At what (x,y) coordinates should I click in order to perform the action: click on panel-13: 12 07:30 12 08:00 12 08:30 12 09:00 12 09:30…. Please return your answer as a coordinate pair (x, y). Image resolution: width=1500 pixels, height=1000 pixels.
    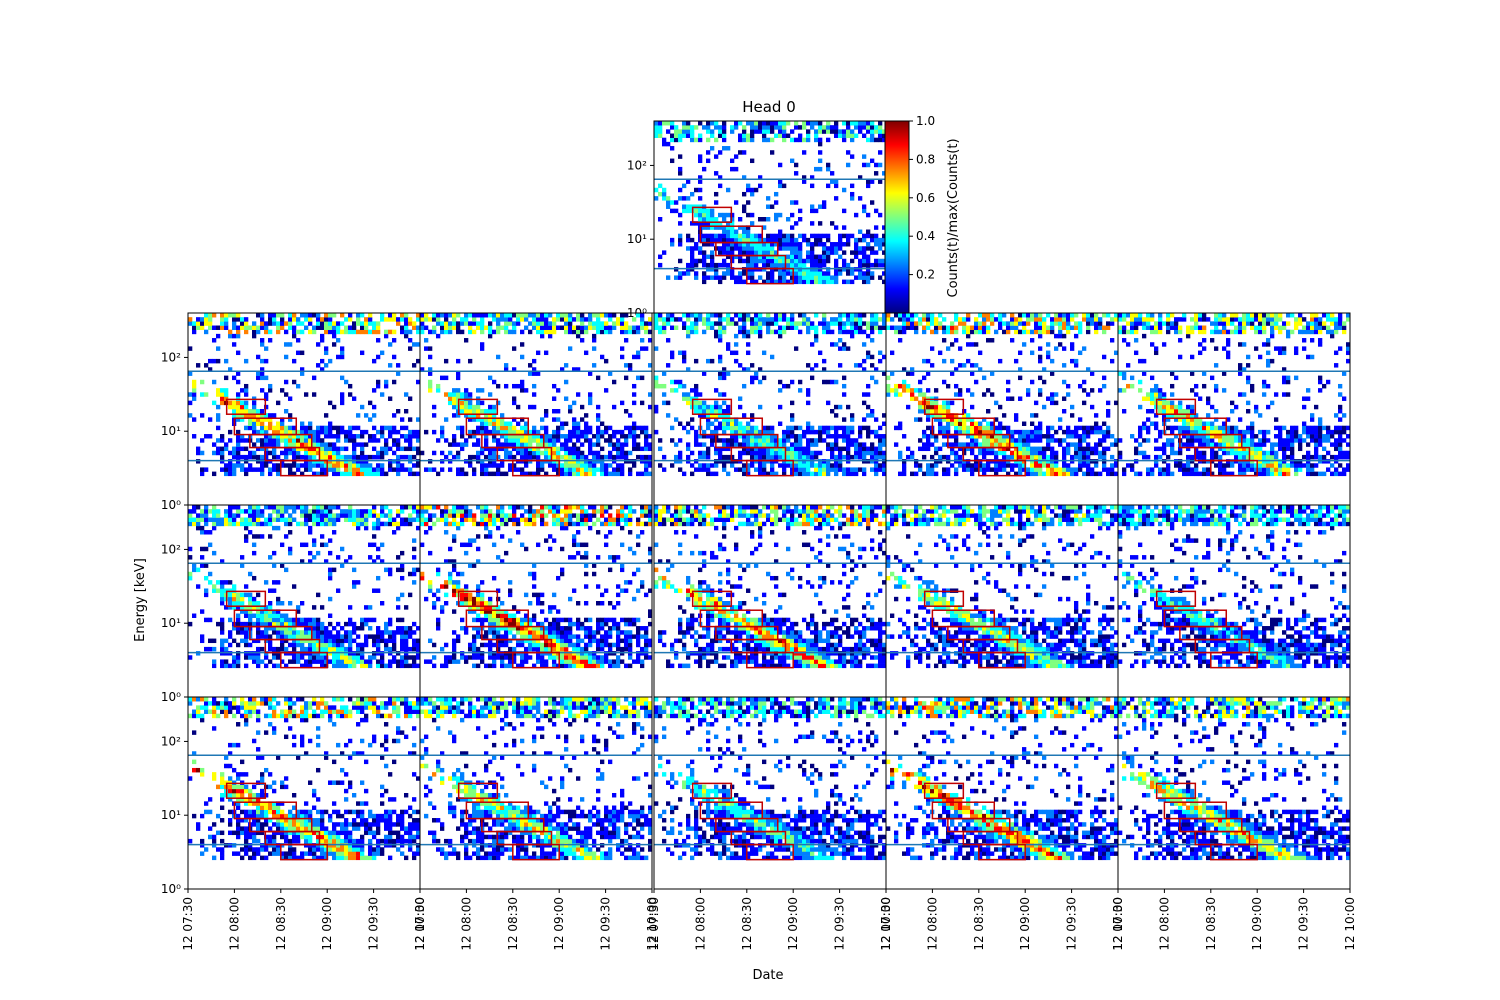
    Looking at the image, I should click on (770, 823).